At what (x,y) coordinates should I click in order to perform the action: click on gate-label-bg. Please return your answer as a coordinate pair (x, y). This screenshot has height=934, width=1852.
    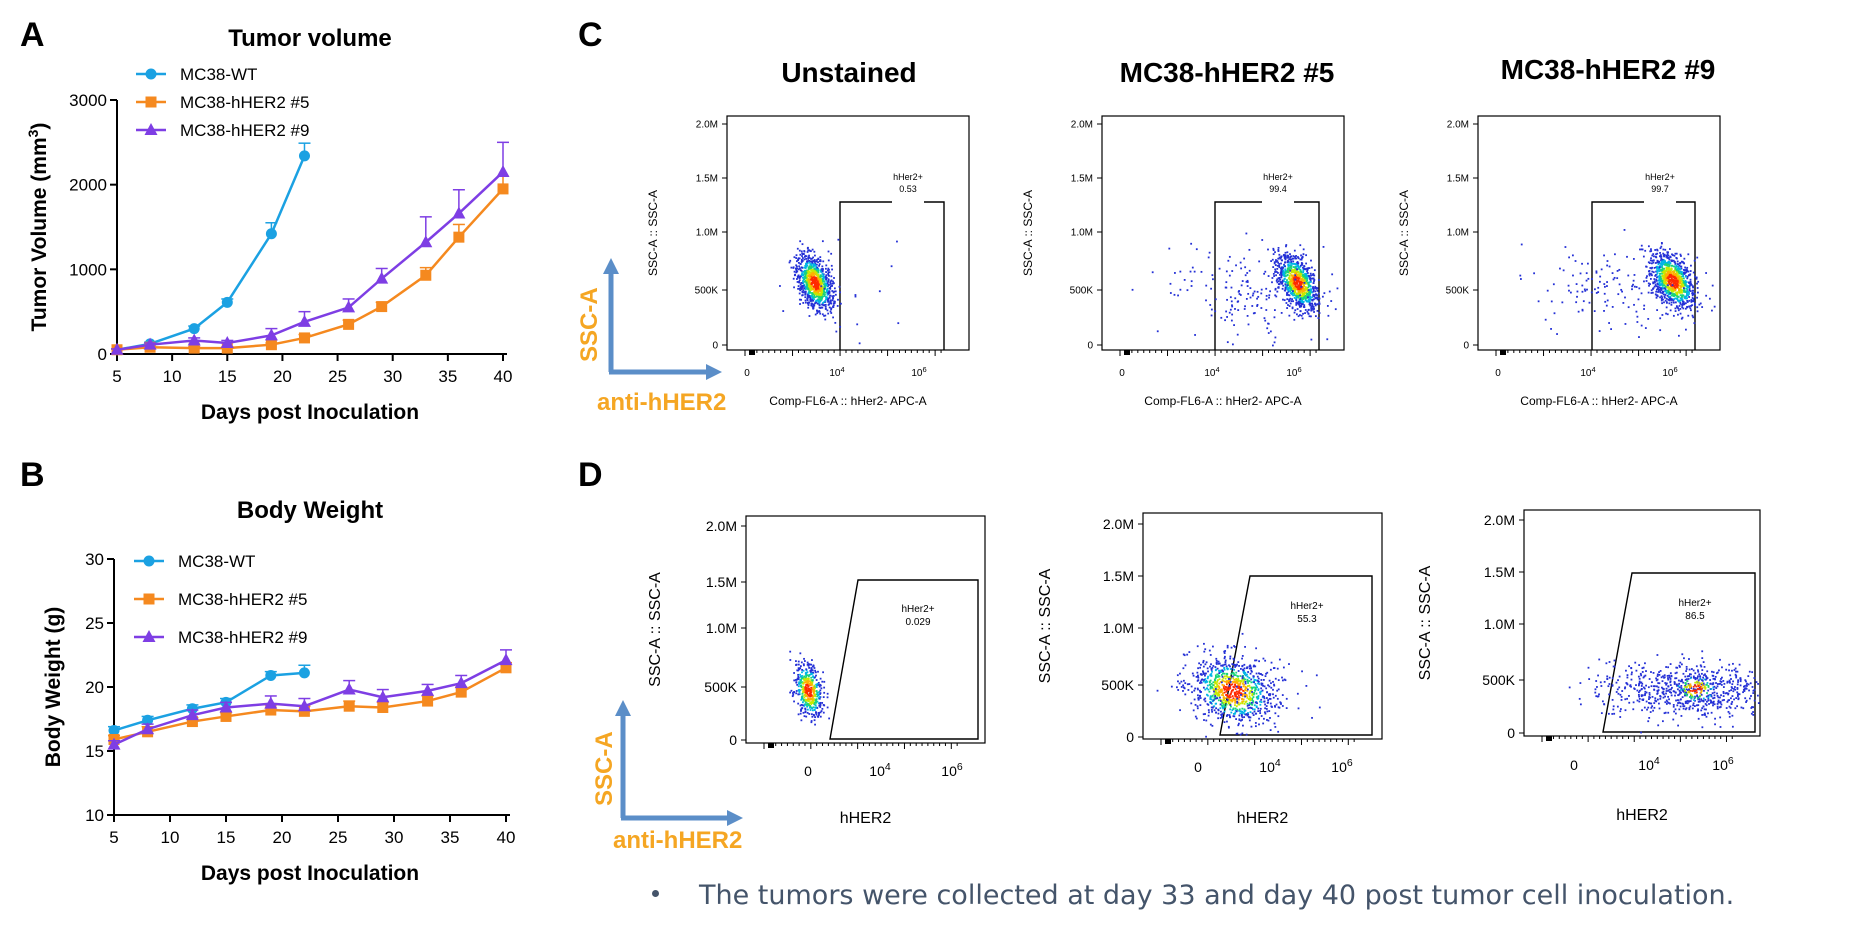
    Looking at the image, I should click on (1660, 202).